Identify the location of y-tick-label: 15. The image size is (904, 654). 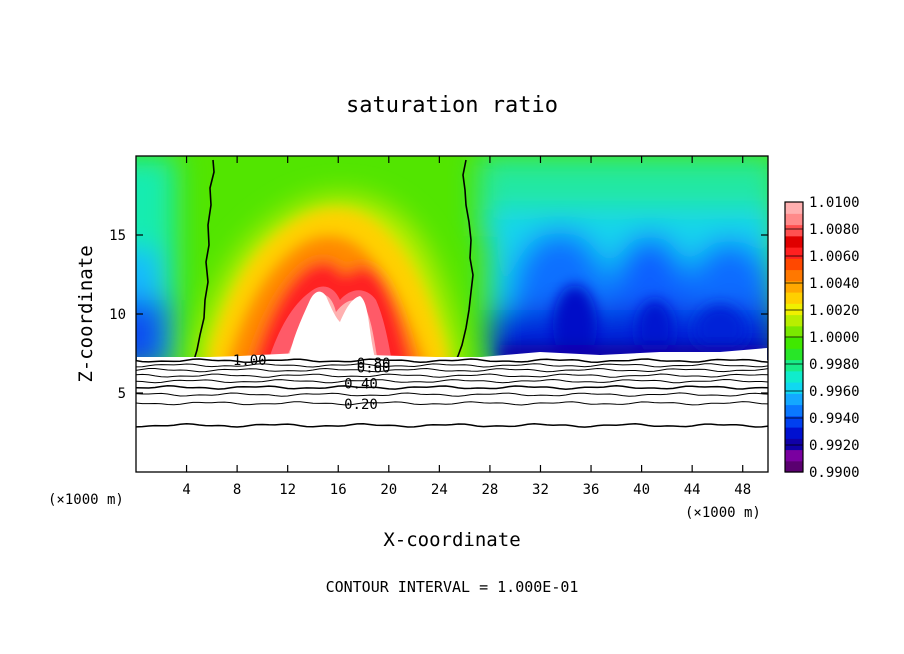
(117, 236).